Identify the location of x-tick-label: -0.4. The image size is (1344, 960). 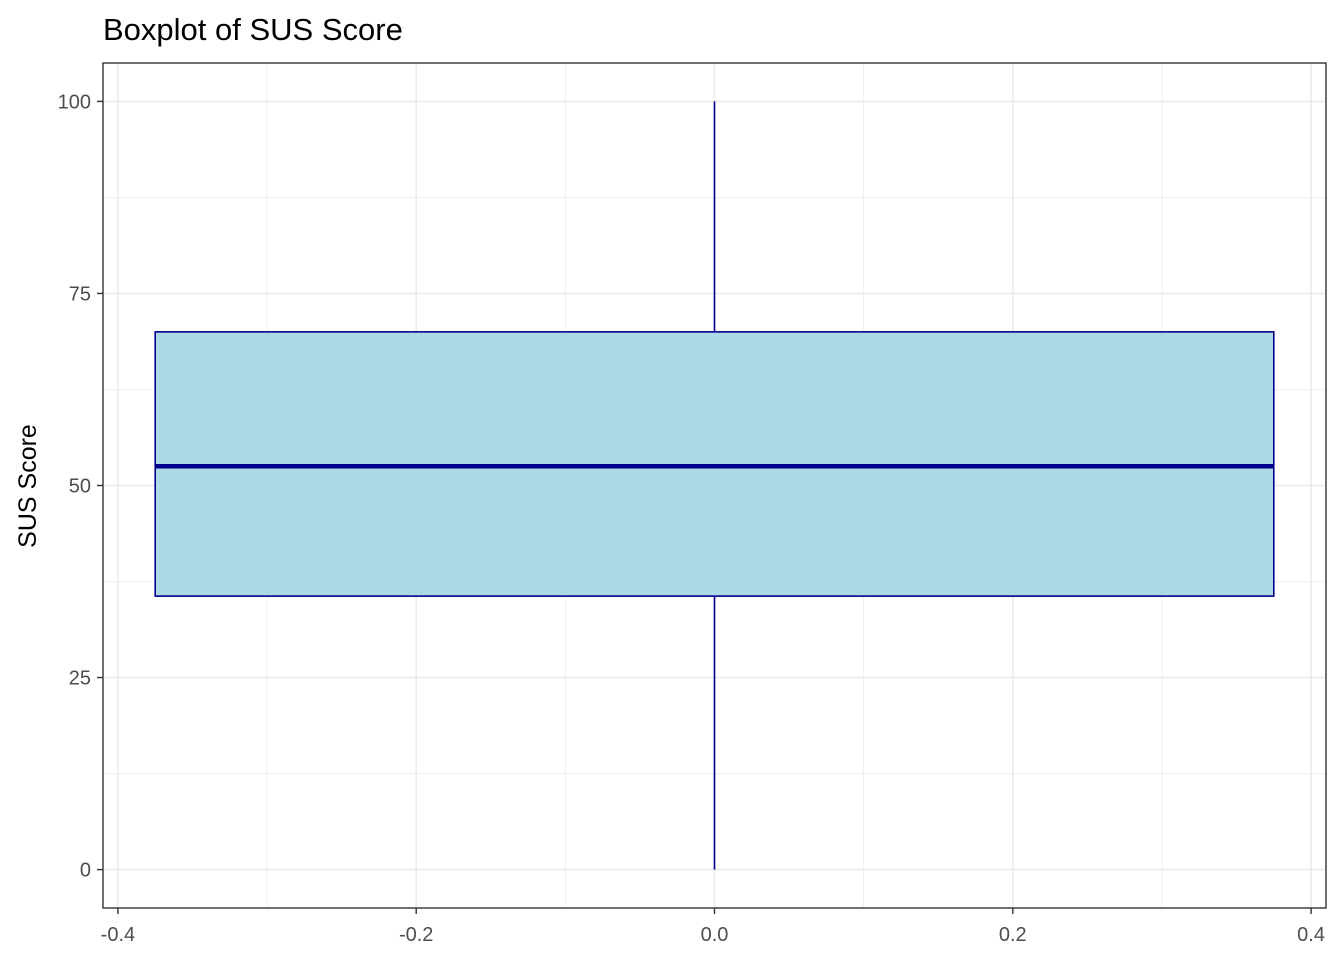
(118, 935).